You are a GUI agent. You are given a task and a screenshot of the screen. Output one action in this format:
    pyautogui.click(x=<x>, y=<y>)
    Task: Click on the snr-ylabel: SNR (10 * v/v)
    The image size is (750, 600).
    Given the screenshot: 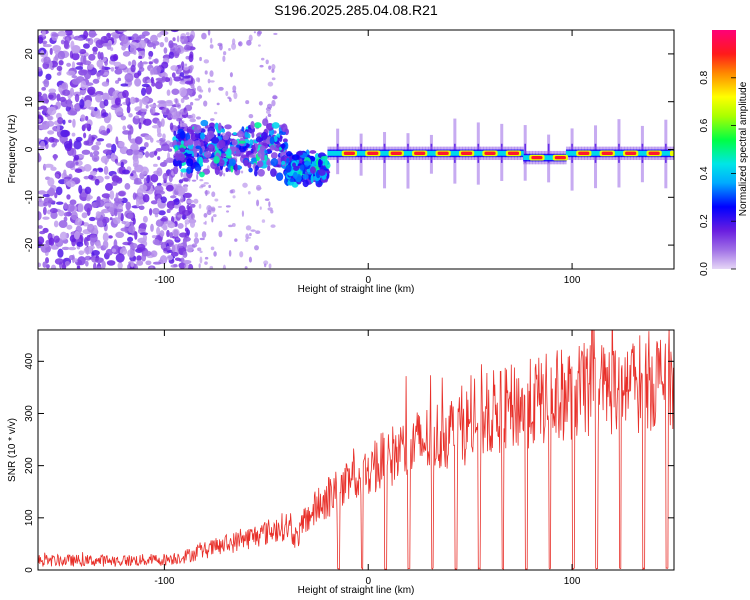 What is the action you would take?
    pyautogui.click(x=12, y=450)
    